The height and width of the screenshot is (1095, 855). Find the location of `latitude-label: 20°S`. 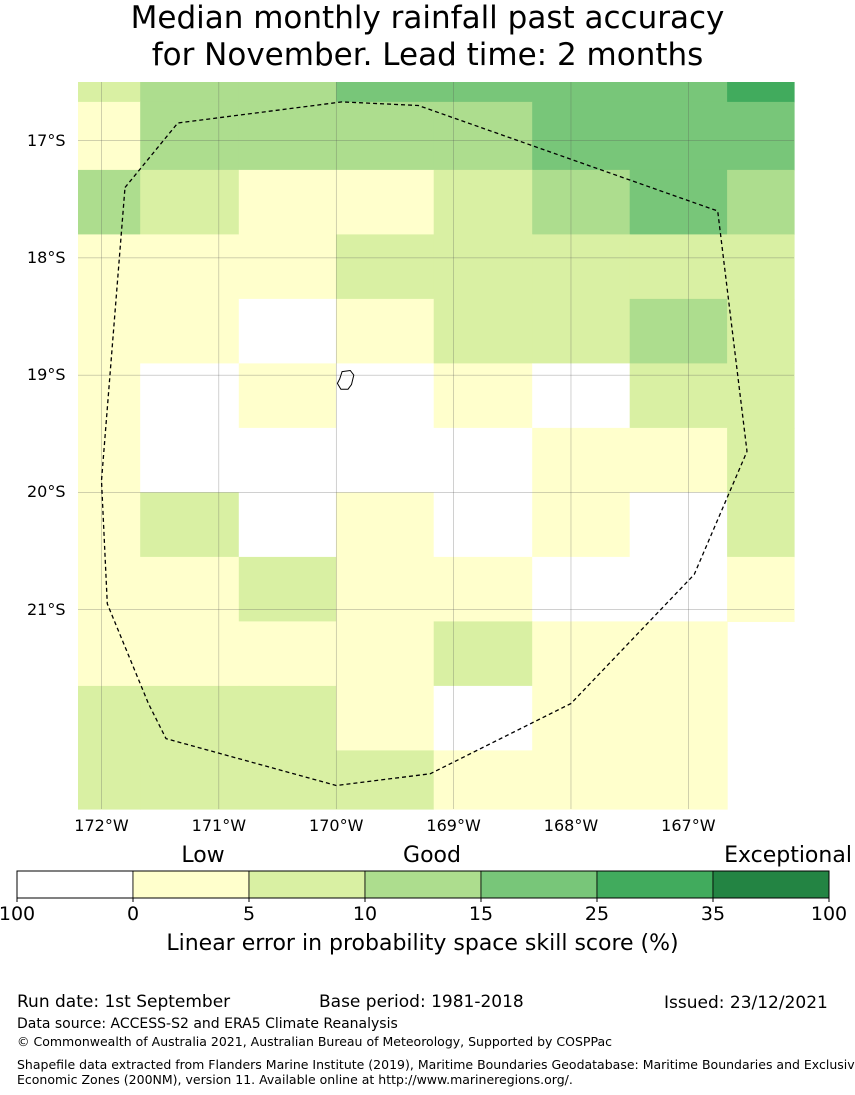

latitude-label: 20°S is located at coordinates (46, 492).